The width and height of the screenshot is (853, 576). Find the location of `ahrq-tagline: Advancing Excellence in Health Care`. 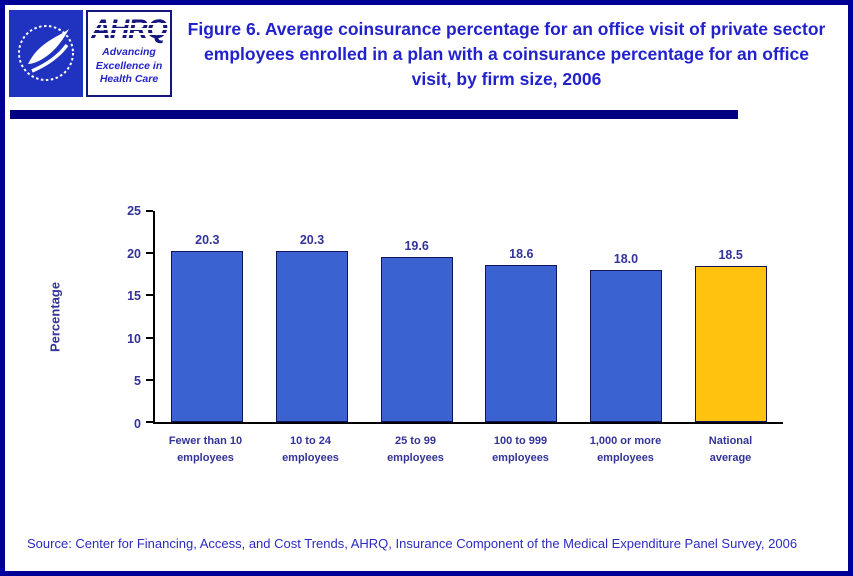

ahrq-tagline: Advancing Excellence in Health Care is located at coordinates (129, 66).